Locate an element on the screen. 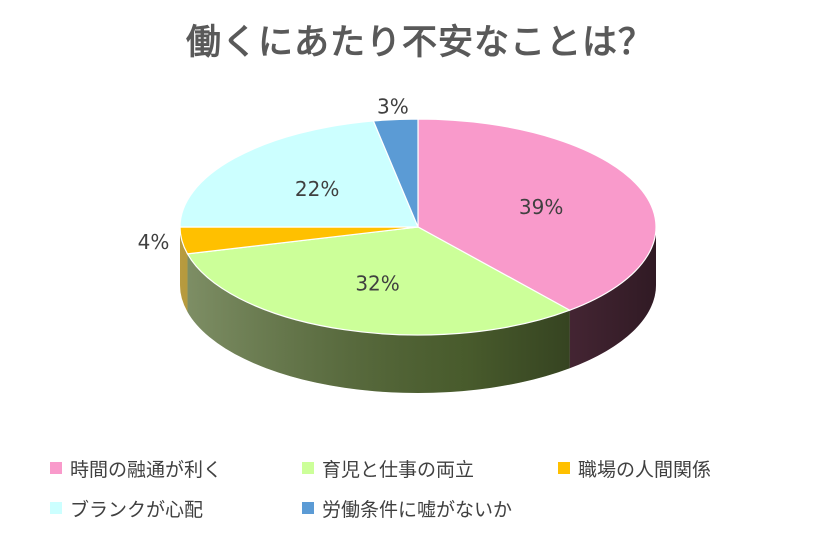 Image resolution: width=840 pixels, height=546 pixels. legend-item-2: 職場の人間関係 is located at coordinates (678, 468).